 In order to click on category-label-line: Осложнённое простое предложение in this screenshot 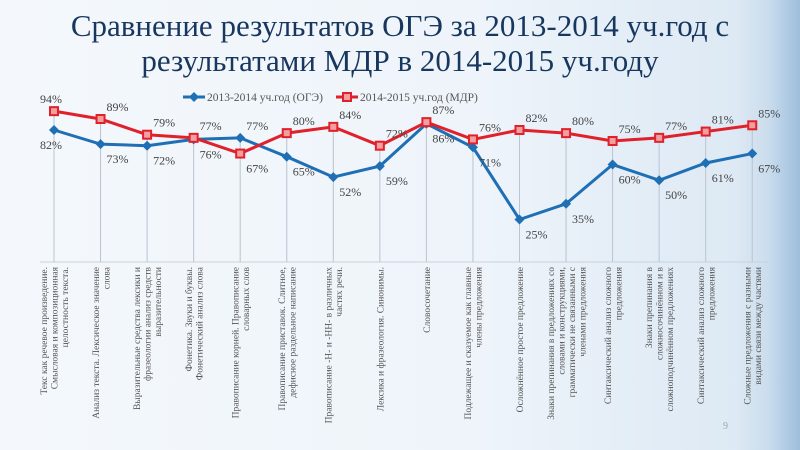, I will do `click(521, 339)`.